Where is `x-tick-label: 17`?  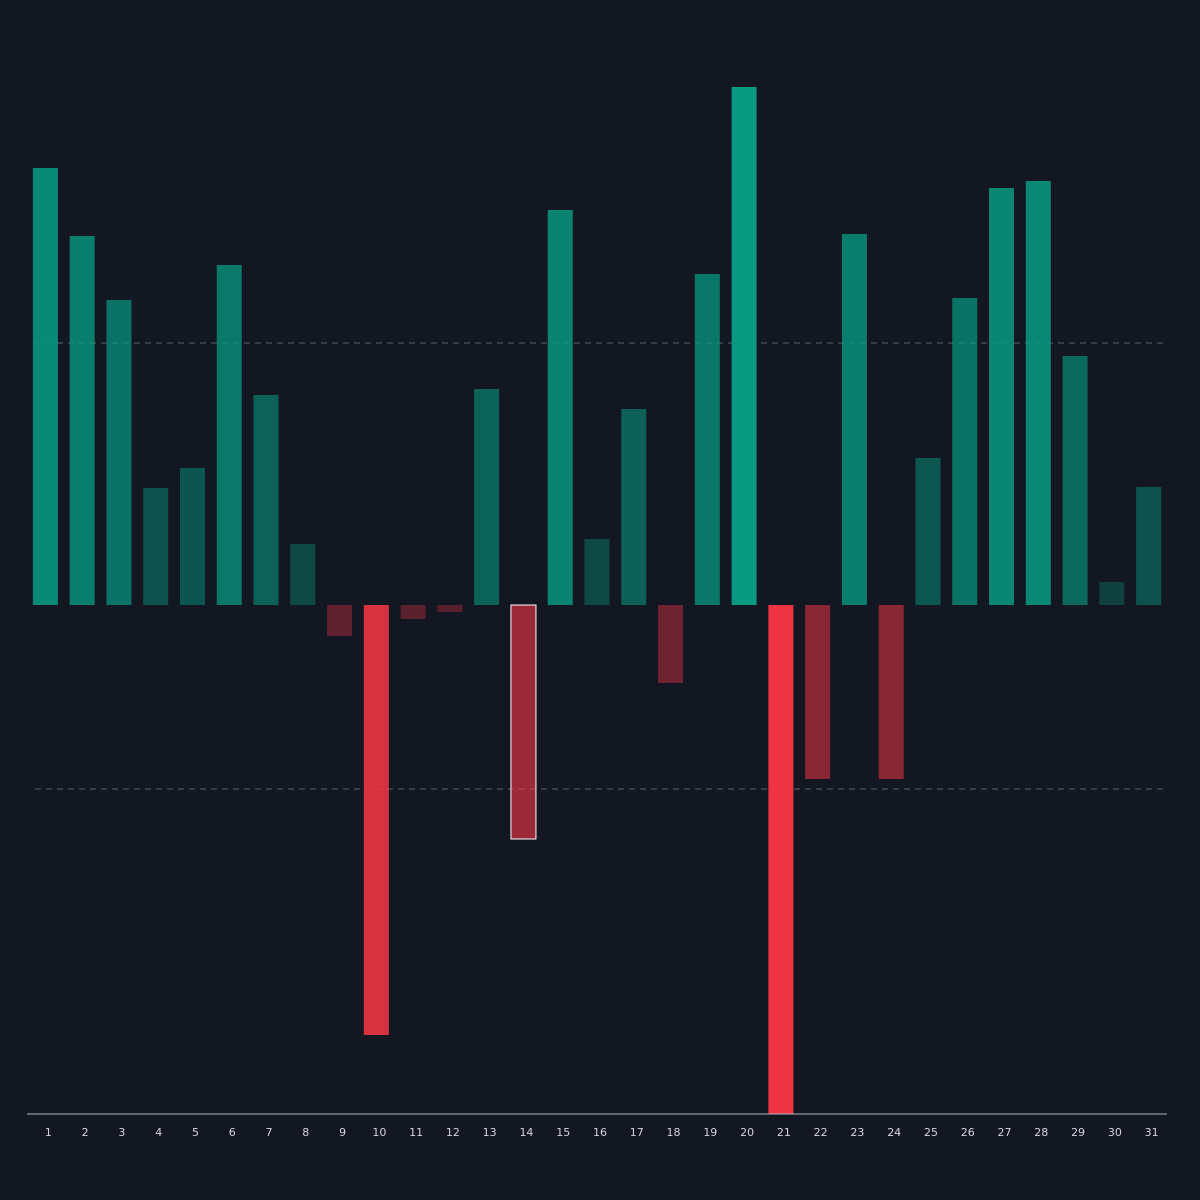
x-tick-label: 17 is located at coordinates (637, 1132).